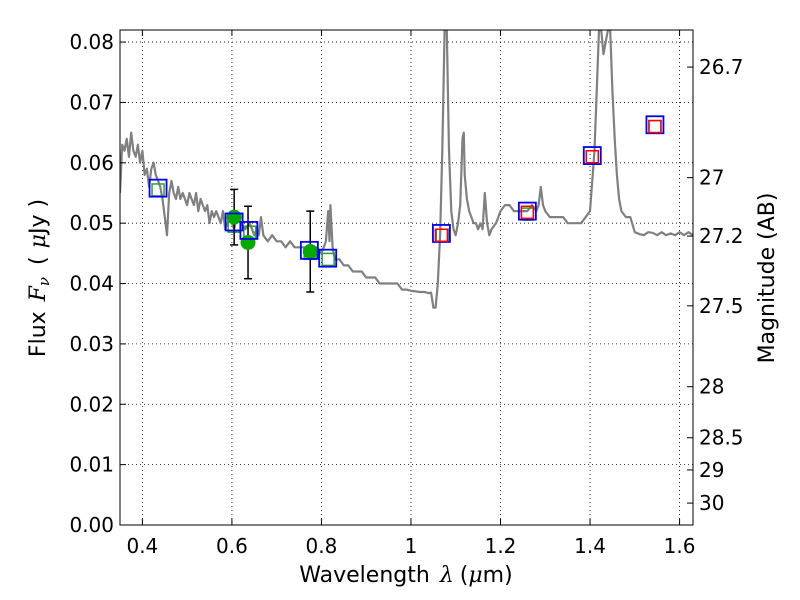 The height and width of the screenshot is (600, 800). Describe the element at coordinates (91, 344) in the screenshot. I see `y-tick-label: 0.03` at that location.